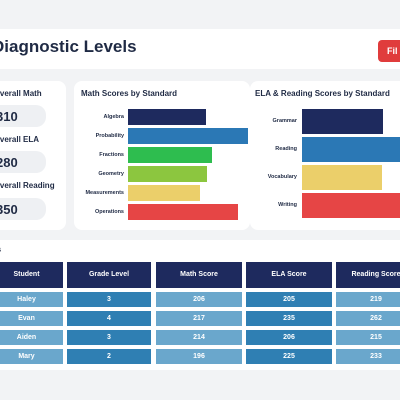 The height and width of the screenshot is (400, 400). What do you see at coordinates (199, 318) in the screenshot?
I see `table-cell: 217` at bounding box center [199, 318].